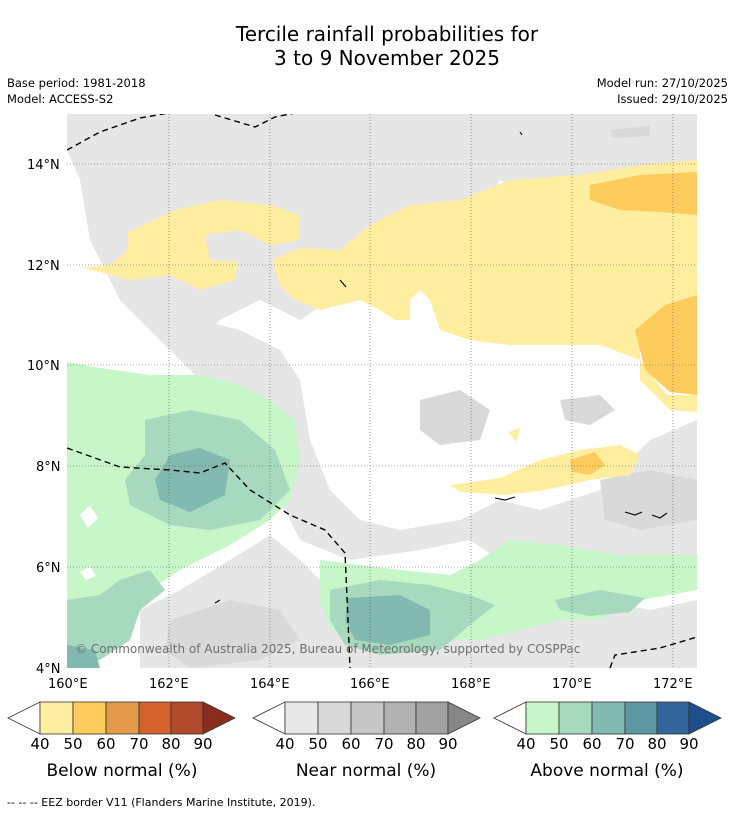  What do you see at coordinates (387, 58) in the screenshot?
I see `title-line-2: 3 to 9 November 2025` at bounding box center [387, 58].